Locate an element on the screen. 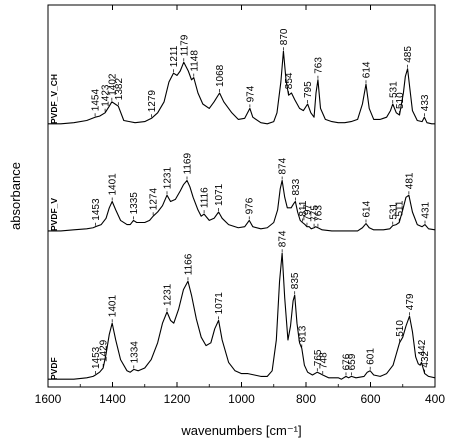  x-tick-label-400: 400 is located at coordinates (435, 399).